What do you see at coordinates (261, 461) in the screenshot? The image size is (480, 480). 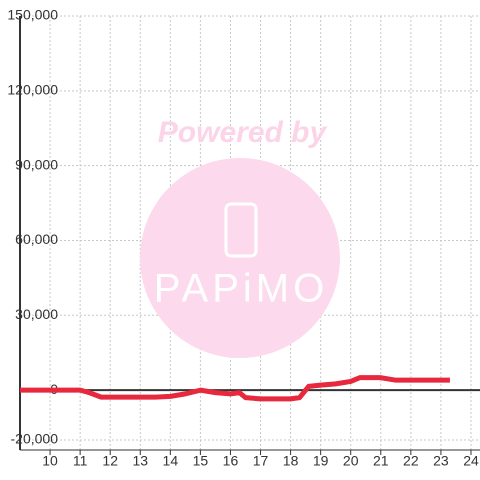 I see `x-tick-label: 17` at bounding box center [261, 461].